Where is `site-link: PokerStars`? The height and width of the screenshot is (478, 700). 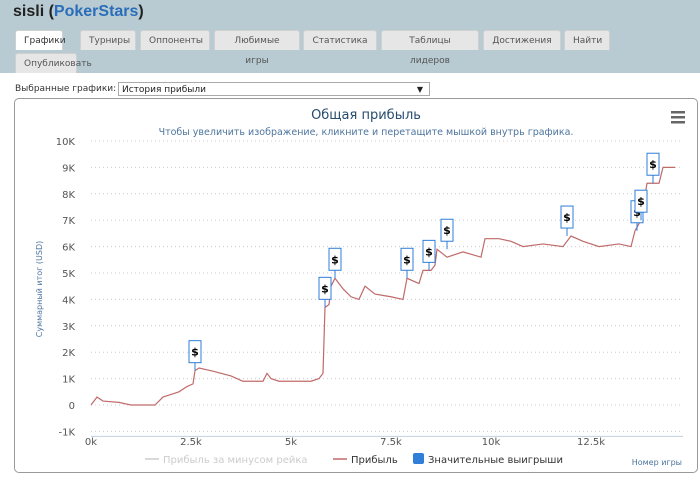 site-link: PokerStars is located at coordinates (96, 11).